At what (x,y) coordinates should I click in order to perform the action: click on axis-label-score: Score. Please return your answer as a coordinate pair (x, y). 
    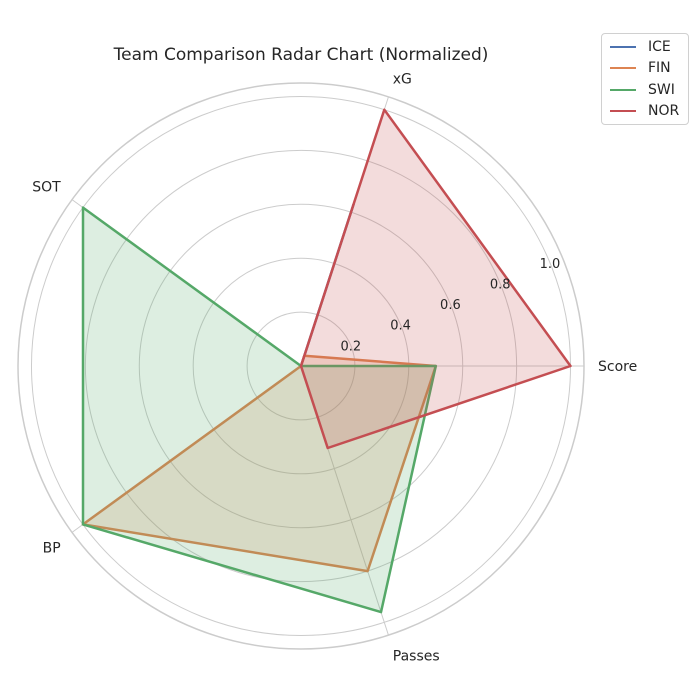
    Looking at the image, I should click on (617, 367).